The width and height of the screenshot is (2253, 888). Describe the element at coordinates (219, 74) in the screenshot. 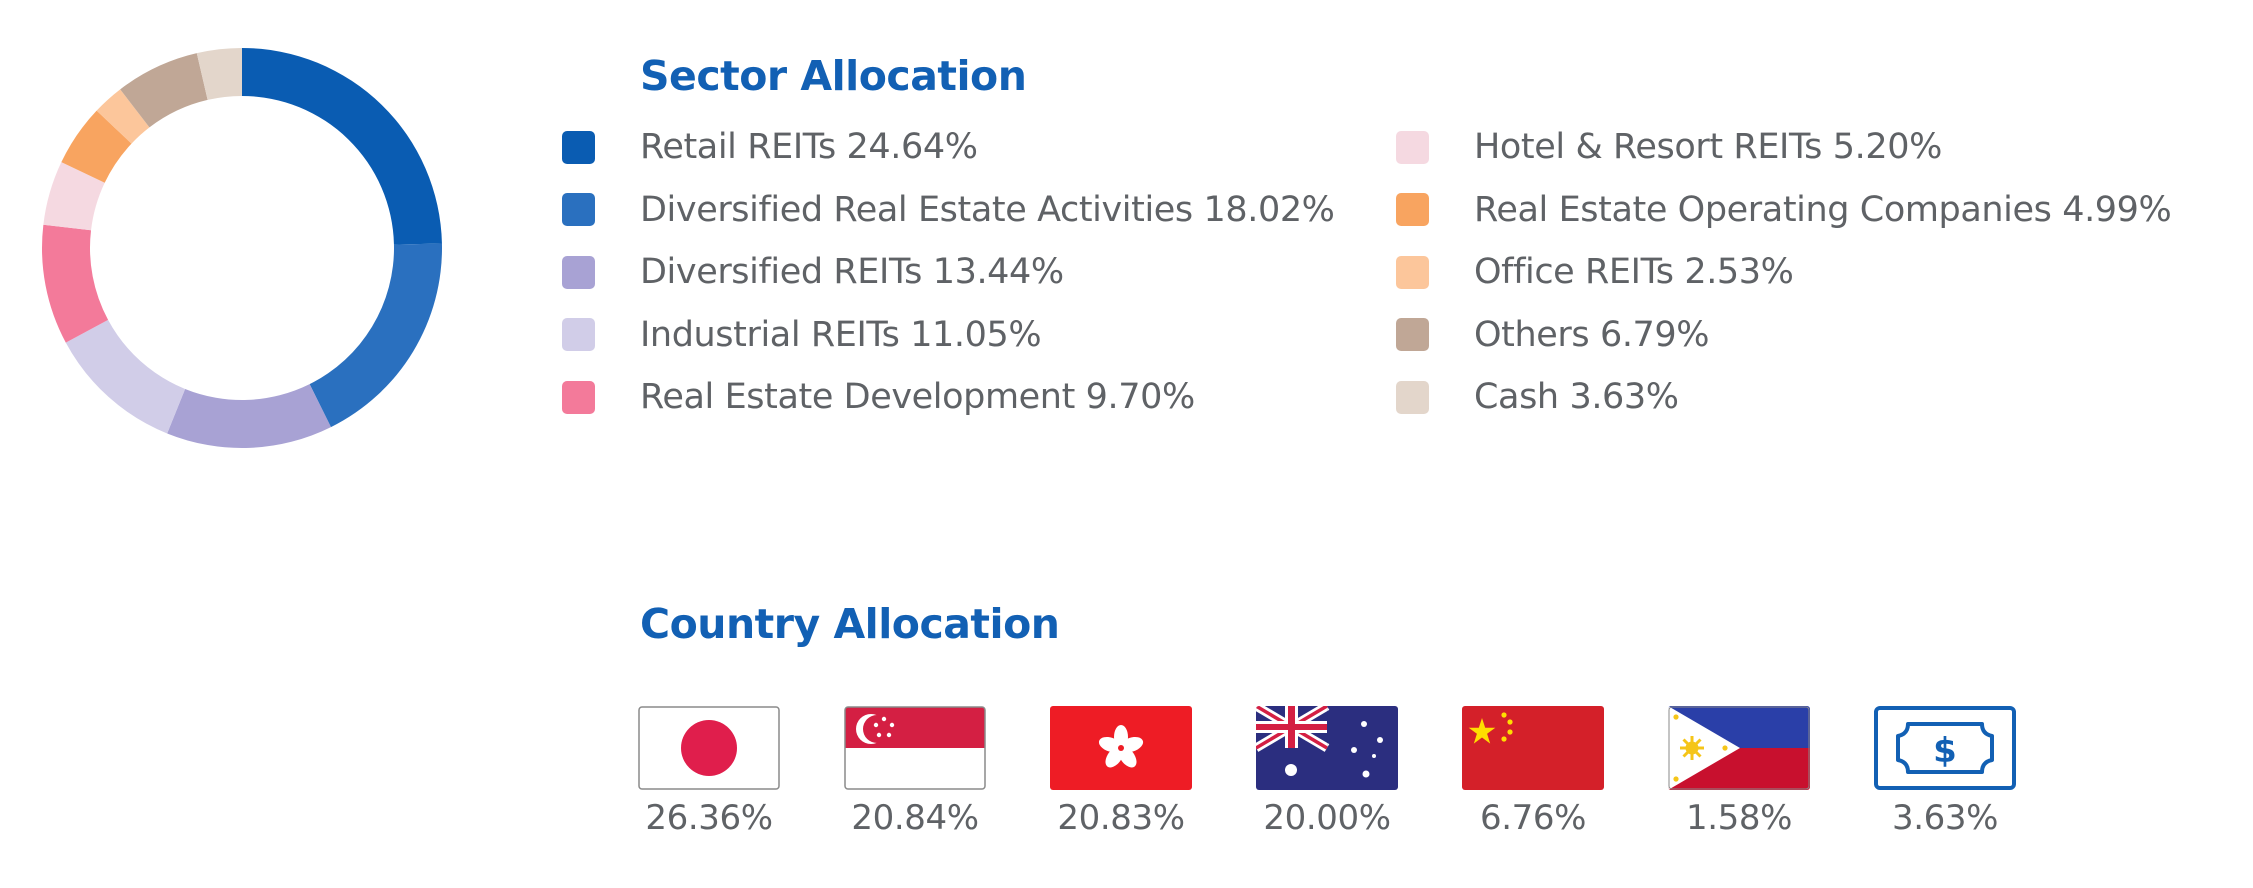

I see `donut-slice-cash` at that location.